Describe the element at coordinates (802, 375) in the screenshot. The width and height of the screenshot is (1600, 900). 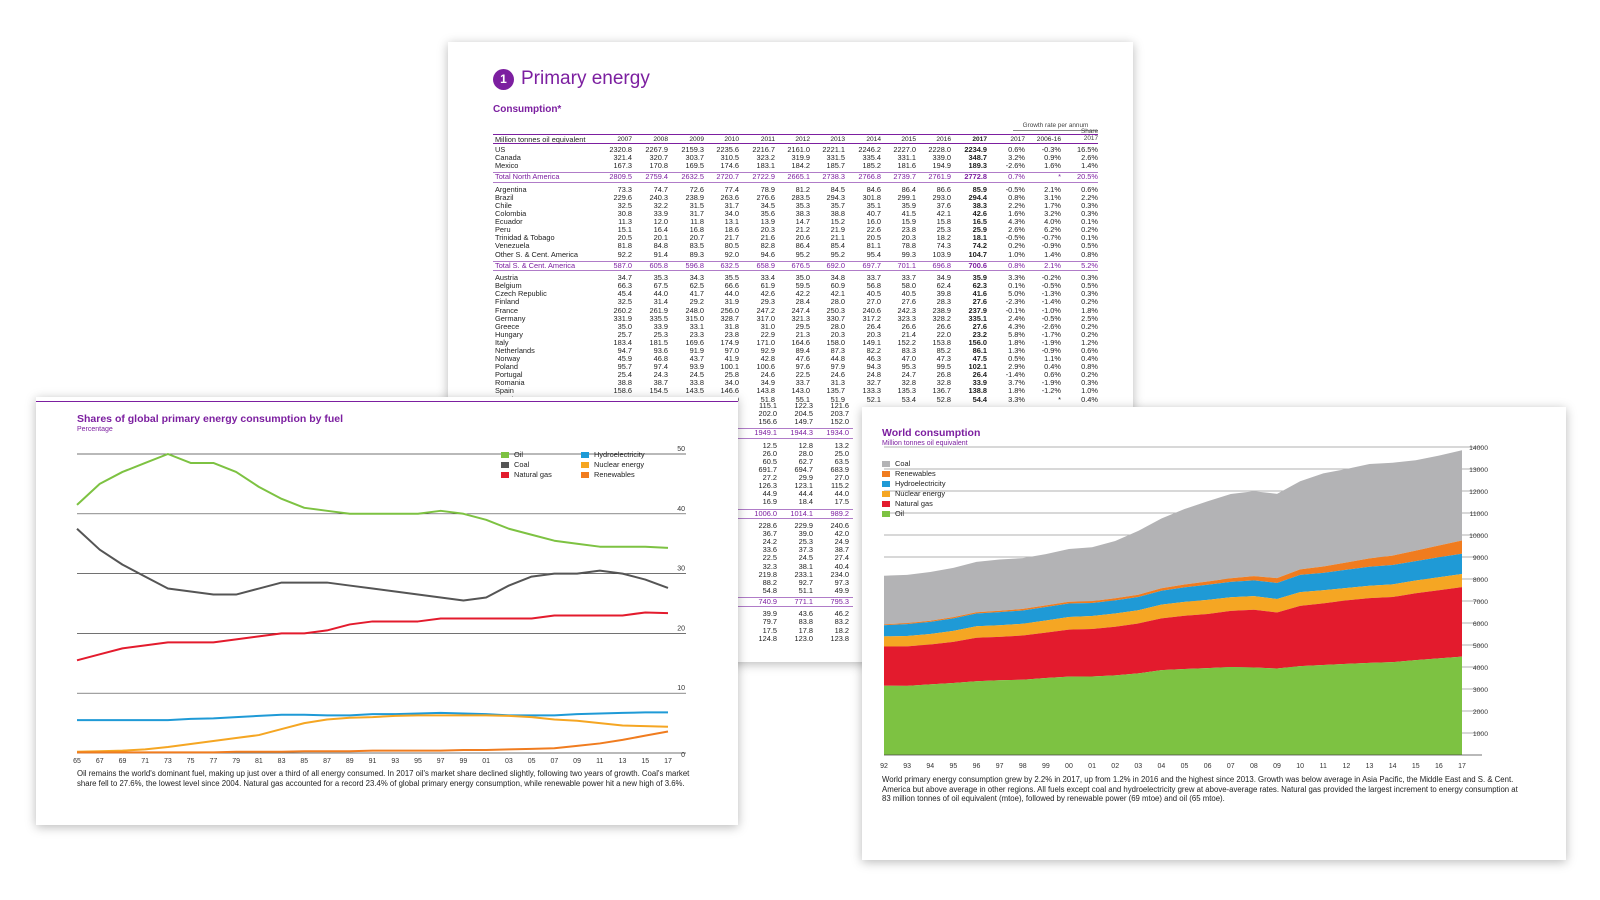
I see `table-cell: 22.5` at that location.